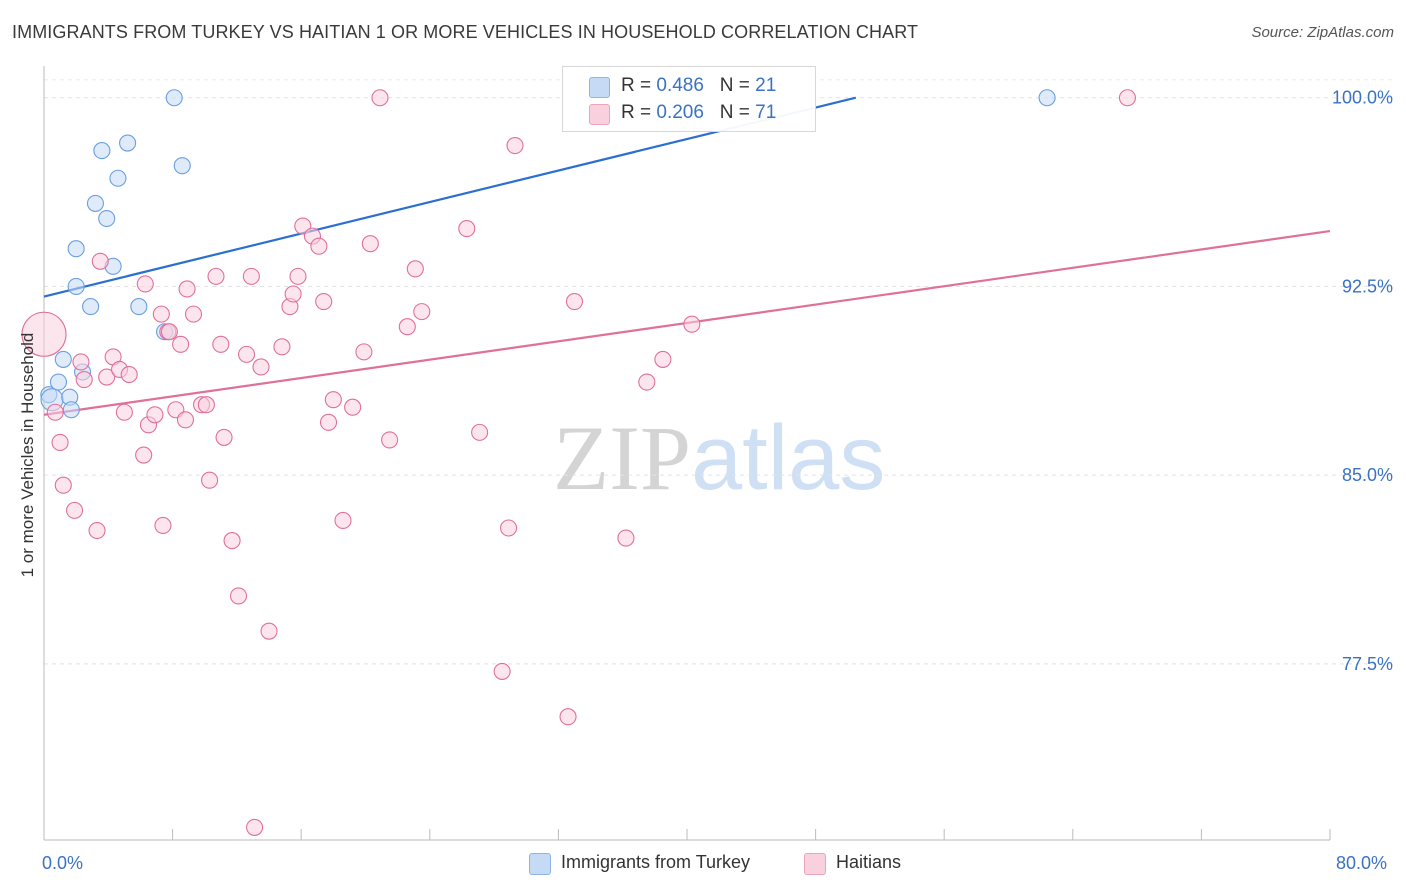 Image resolution: width=1406 pixels, height=892 pixels. I want to click on legend-text-haitians: R = 0.206 N = 71, so click(698, 113).